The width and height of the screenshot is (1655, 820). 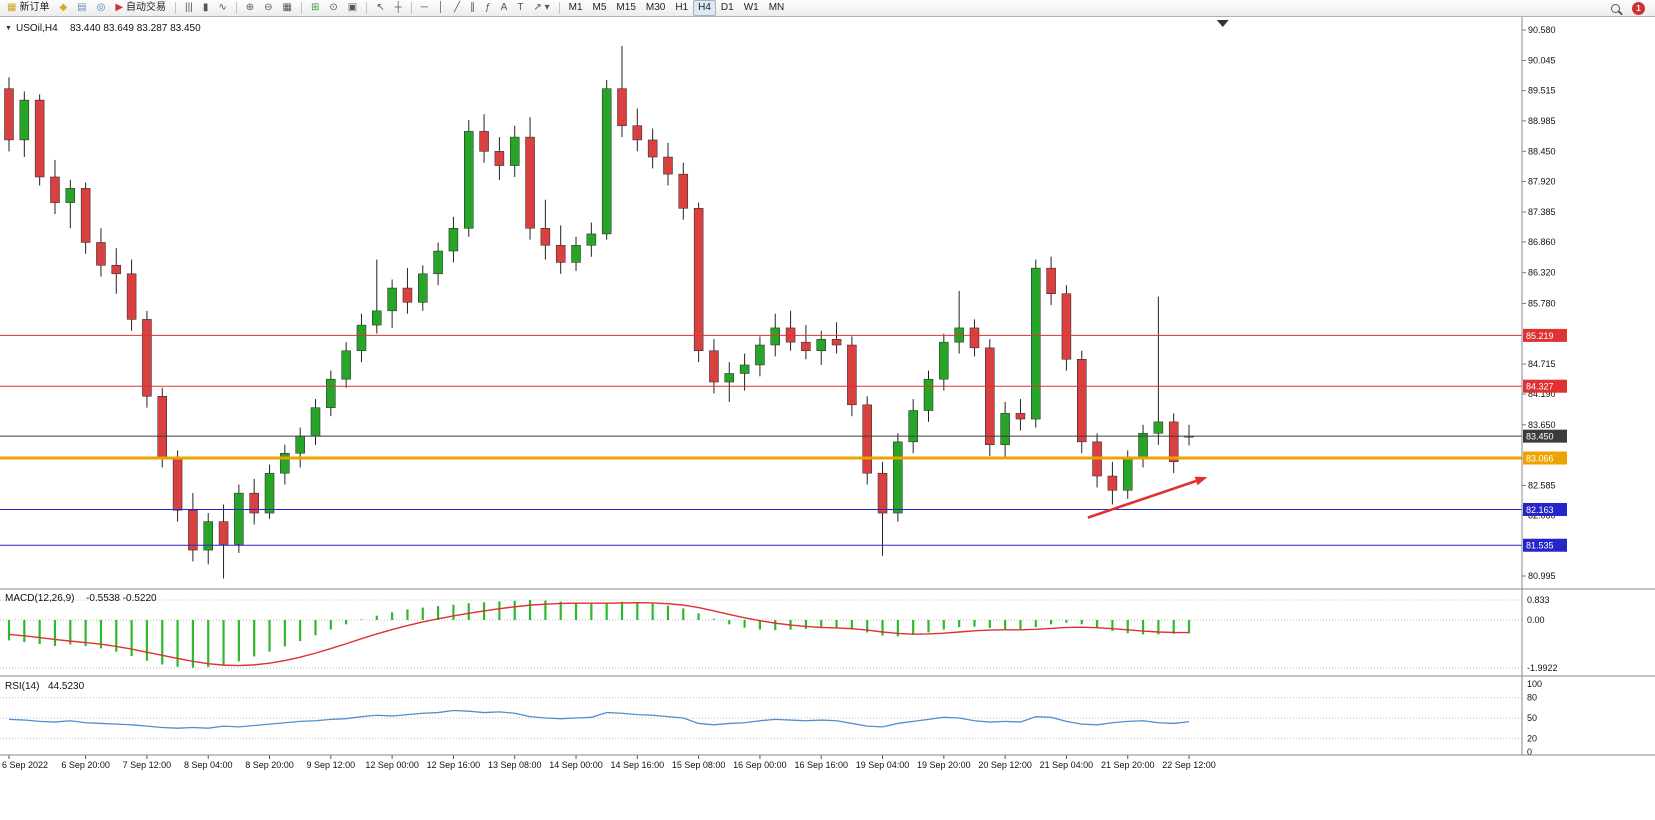 I want to click on tf-m30-button: M30, so click(x=655, y=8).